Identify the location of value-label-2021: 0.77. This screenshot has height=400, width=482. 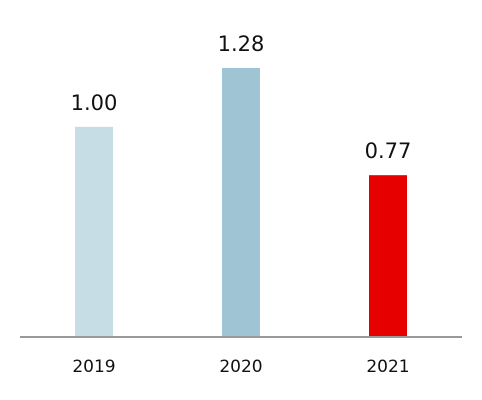
(388, 151).